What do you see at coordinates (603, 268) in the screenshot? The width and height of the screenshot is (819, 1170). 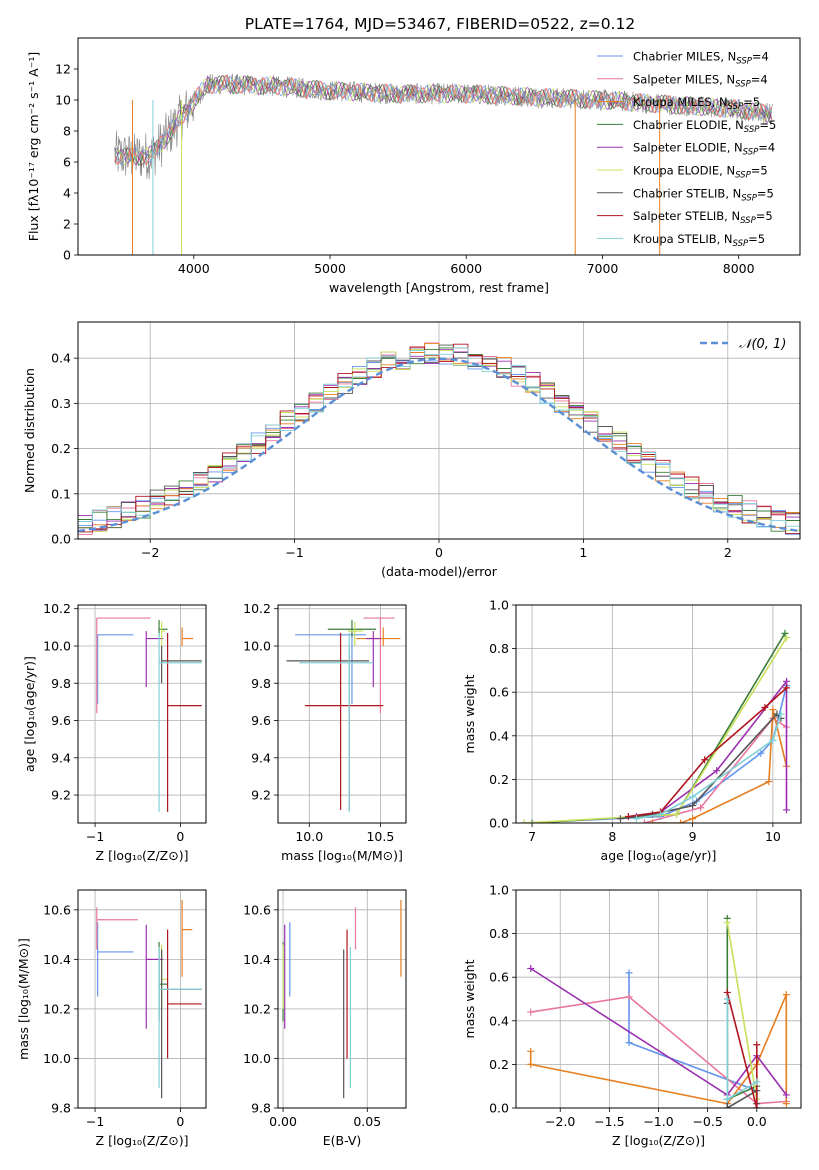 I see `x-tick-label: 7000` at bounding box center [603, 268].